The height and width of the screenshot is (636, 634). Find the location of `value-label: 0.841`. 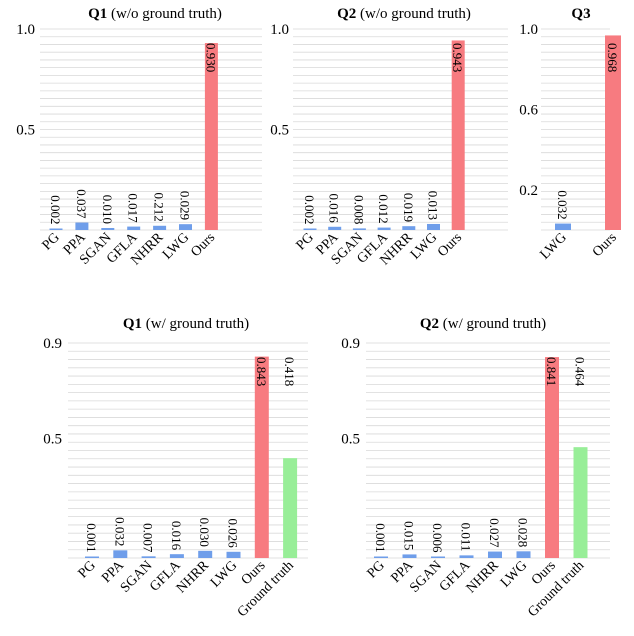

value-label: 0.841 is located at coordinates (551, 371).